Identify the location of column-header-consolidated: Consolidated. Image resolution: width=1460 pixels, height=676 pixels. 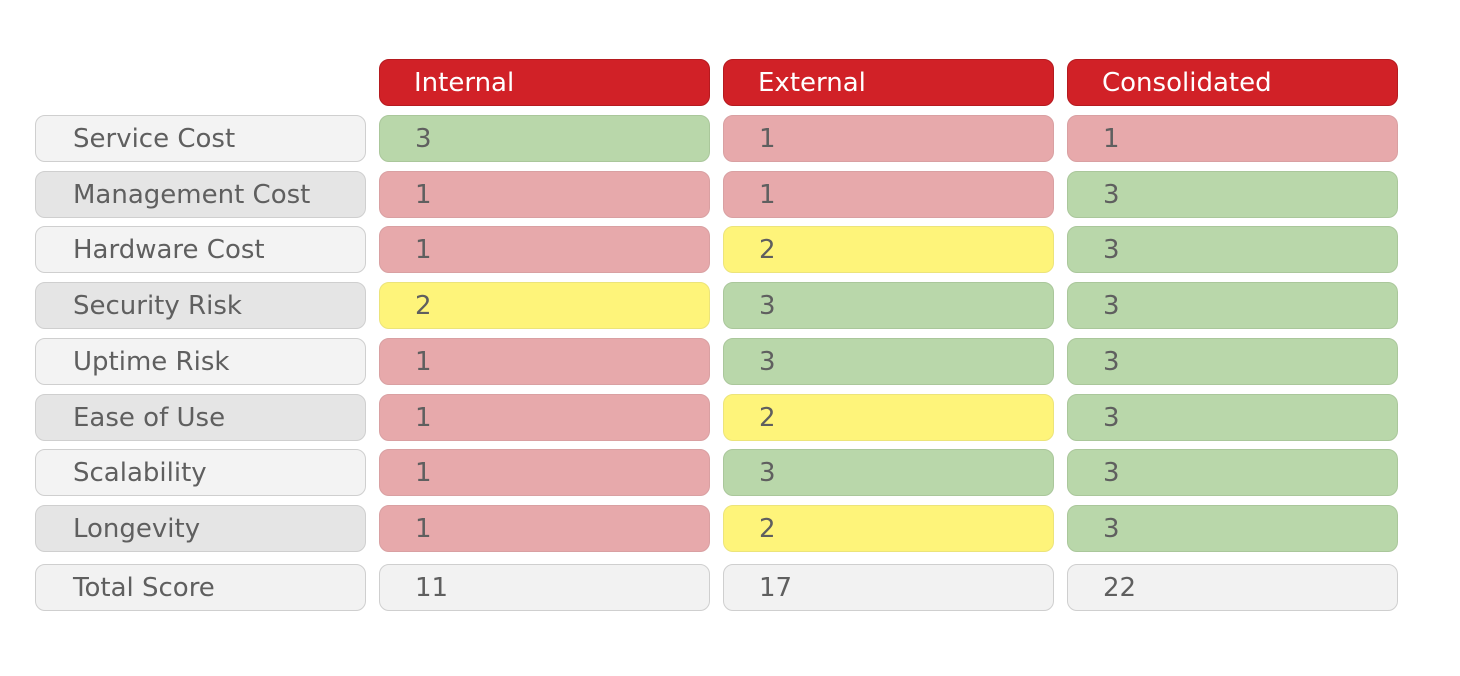
(1232, 82).